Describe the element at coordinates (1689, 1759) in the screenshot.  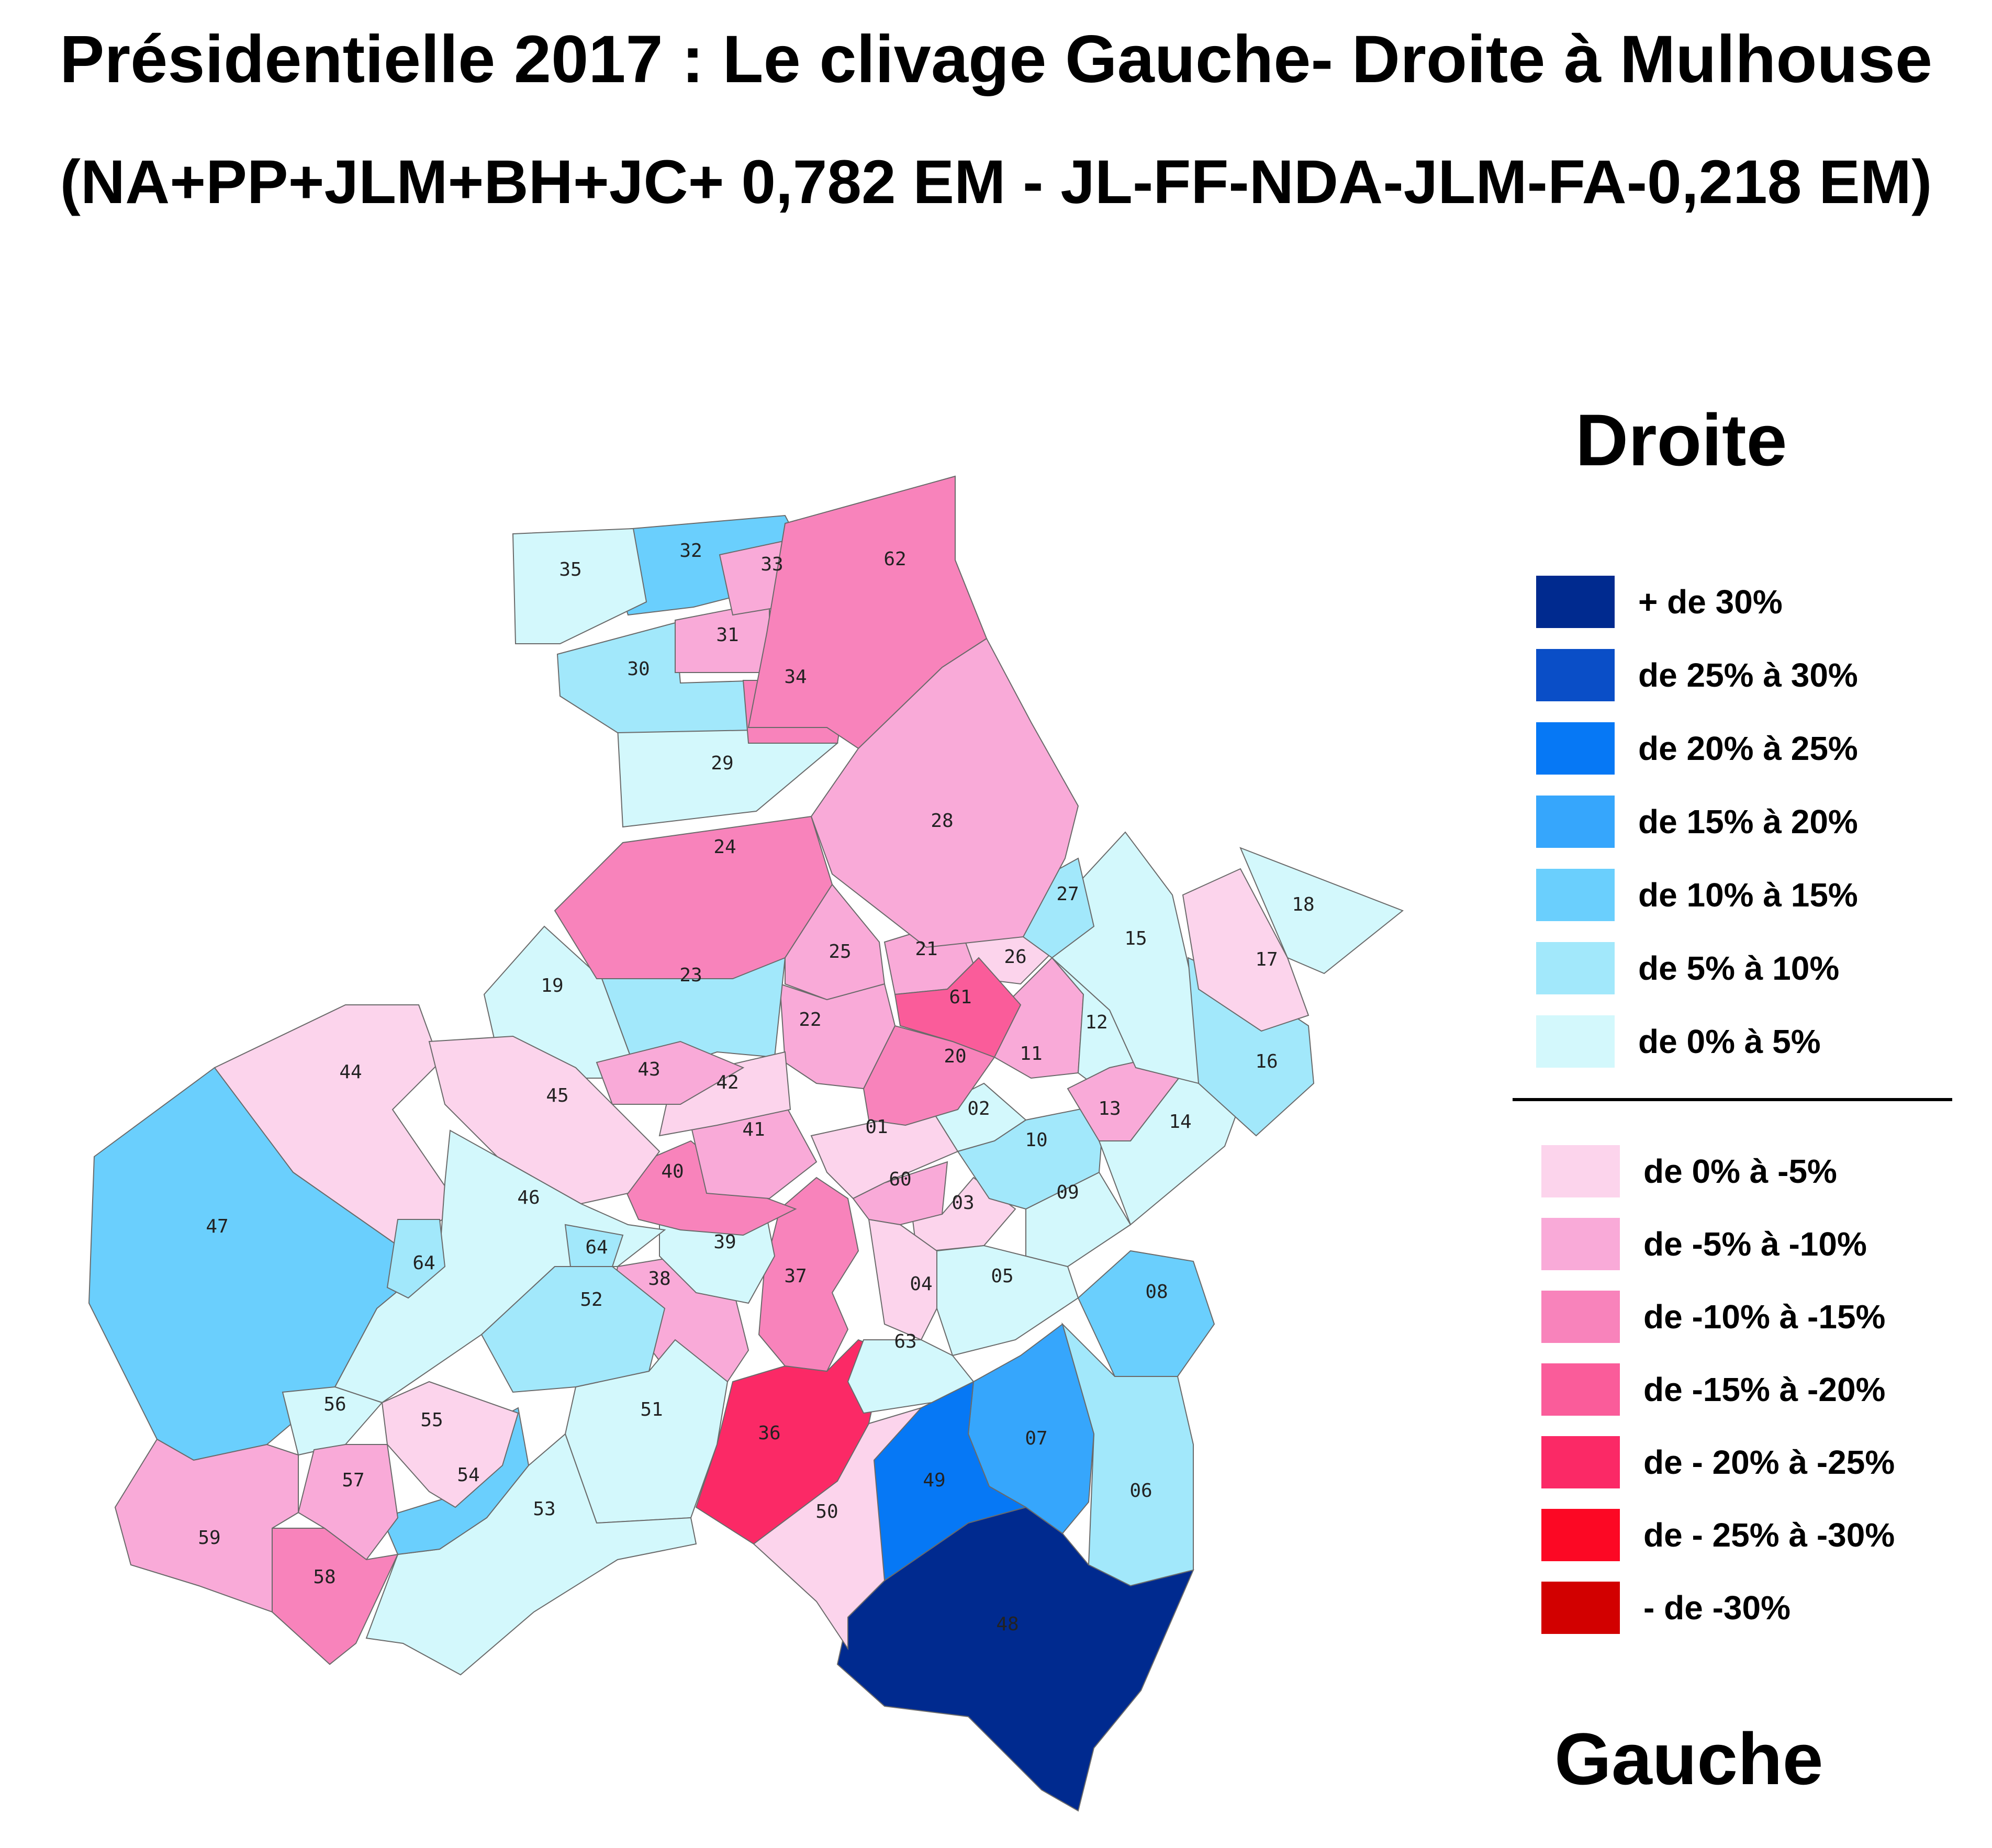
I see `legend-heading-gauche: Gauche` at that location.